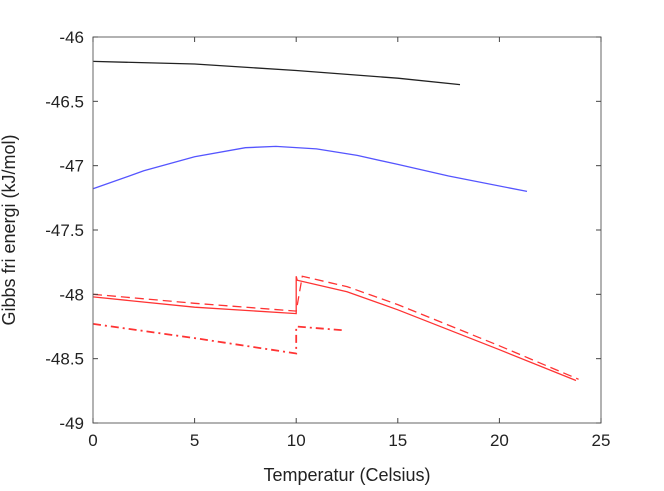  What do you see at coordinates (71, 294) in the screenshot?
I see `y-tick-label: -48` at bounding box center [71, 294].